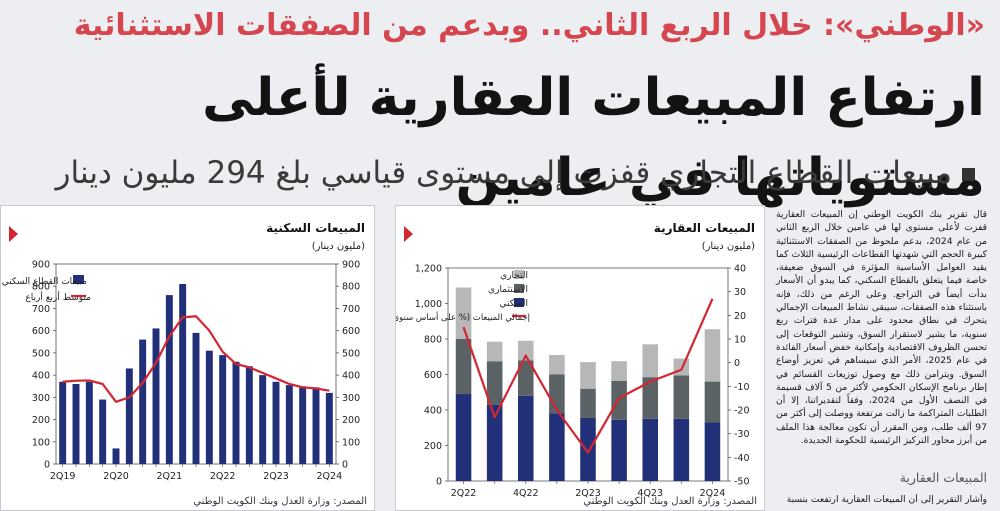  I want to click on x-tick-label: 4Q23, so click(650, 493).